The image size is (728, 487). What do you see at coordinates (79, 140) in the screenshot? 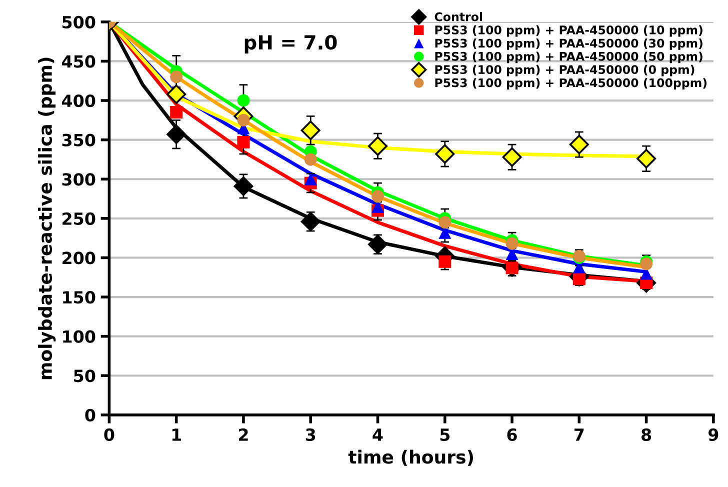
I see `y-tick-label: 350` at bounding box center [79, 140].